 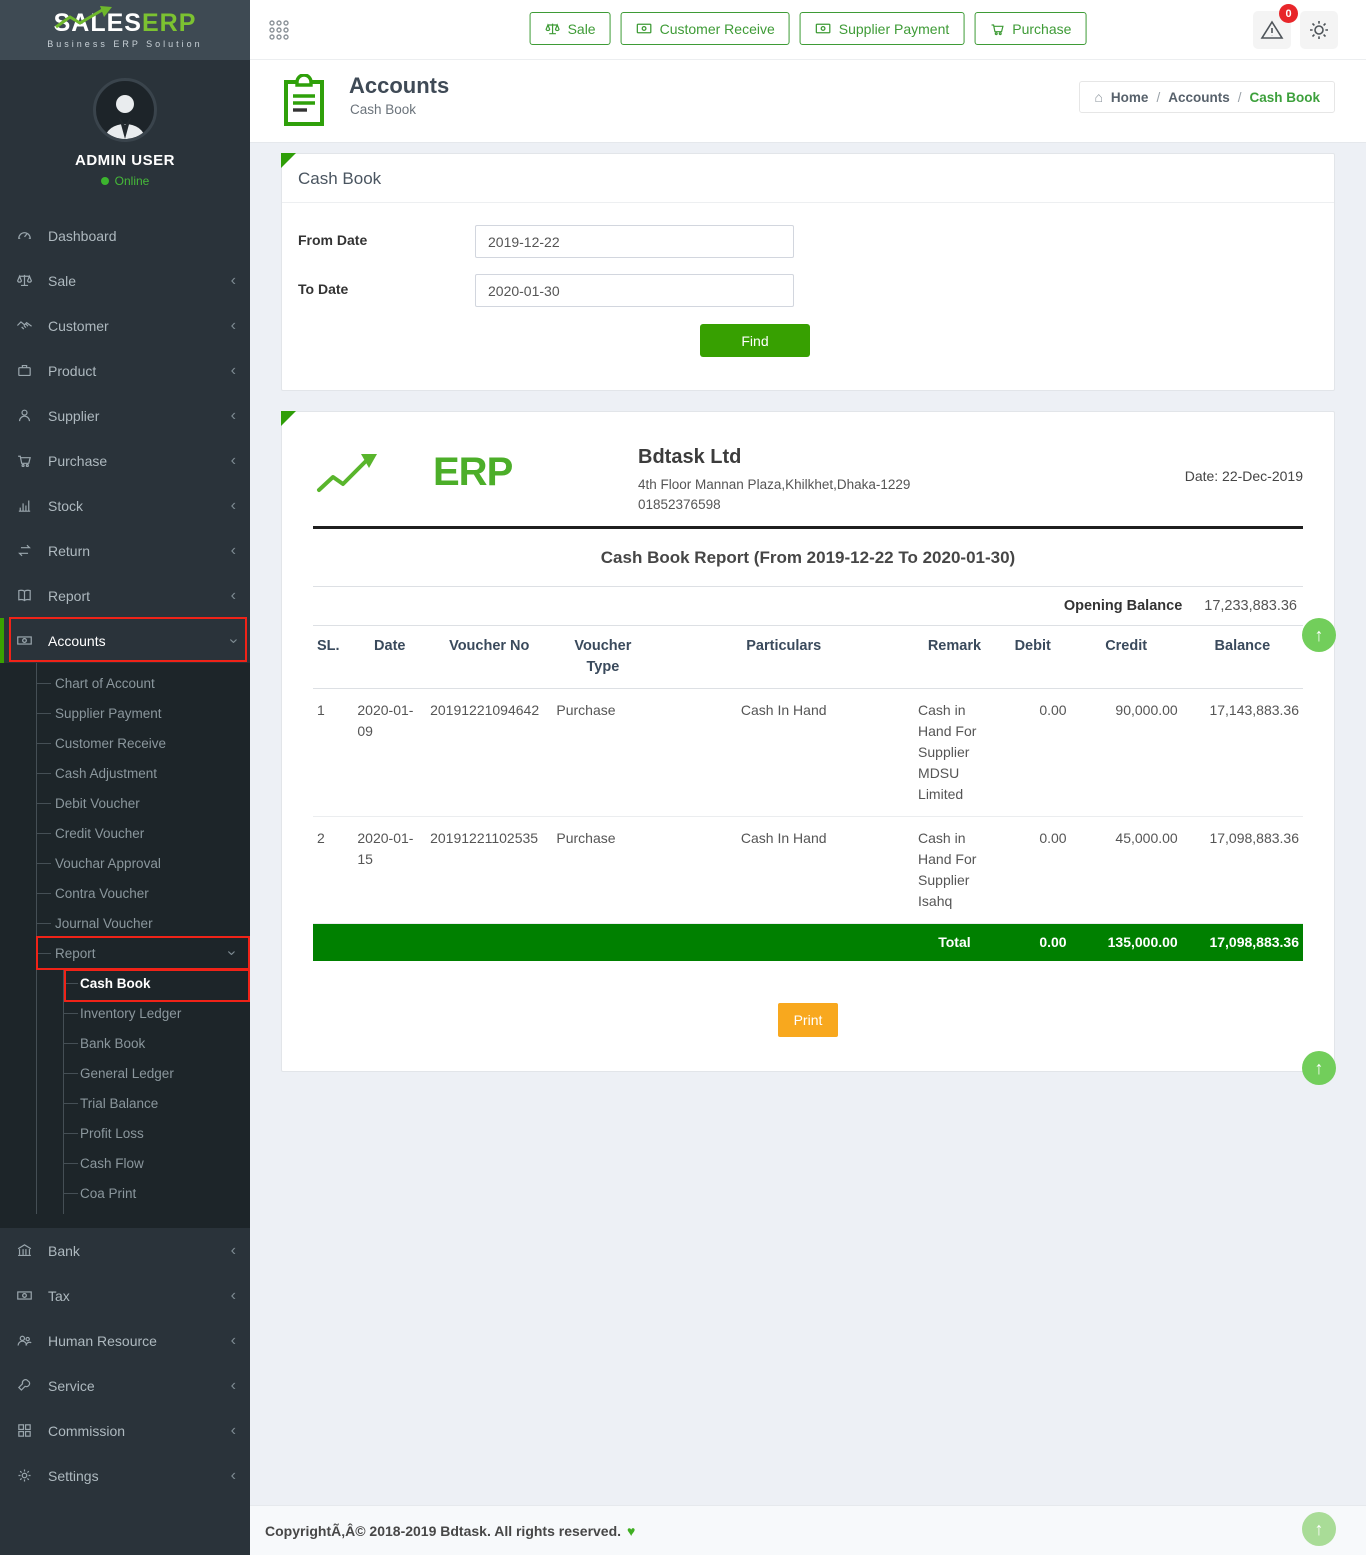 I want to click on sidebar-item-settings: Settings ‹, so click(x=125, y=1475).